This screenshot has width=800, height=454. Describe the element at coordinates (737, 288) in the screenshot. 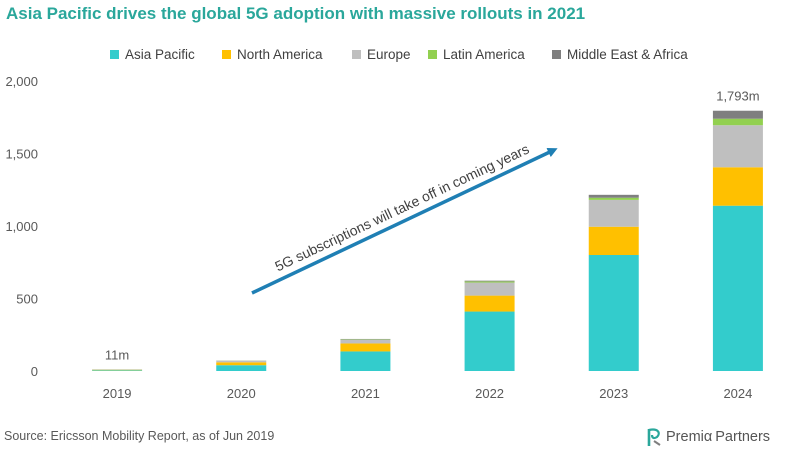

I see `bar-asia-pacific-2024` at that location.